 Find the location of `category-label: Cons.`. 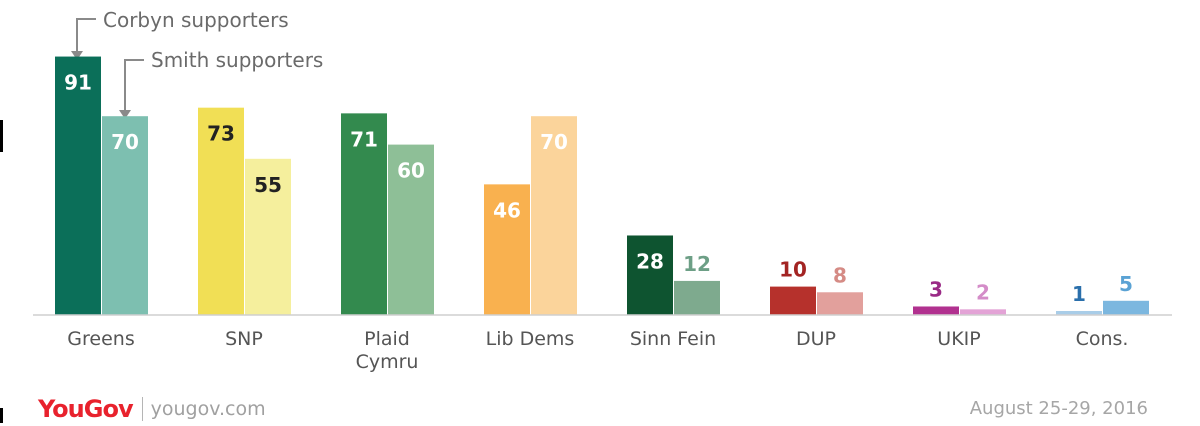

category-label: Cons. is located at coordinates (1102, 339).